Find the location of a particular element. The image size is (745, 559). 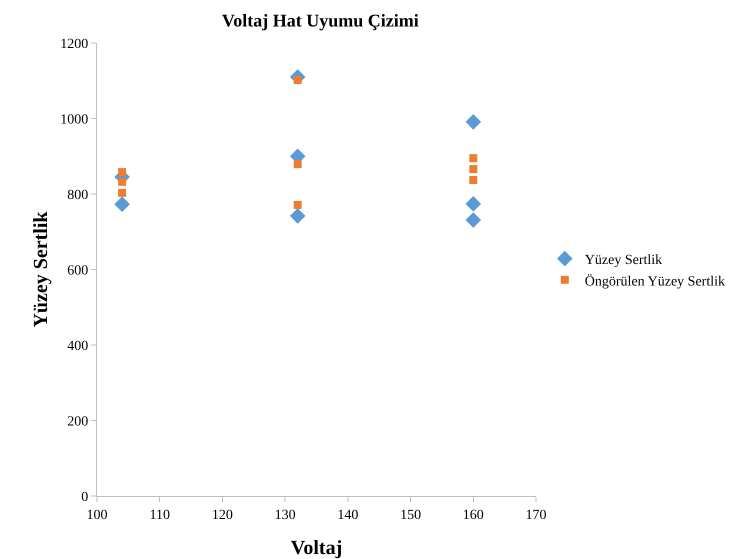

y-tick-label: 800 is located at coordinates (77, 195).